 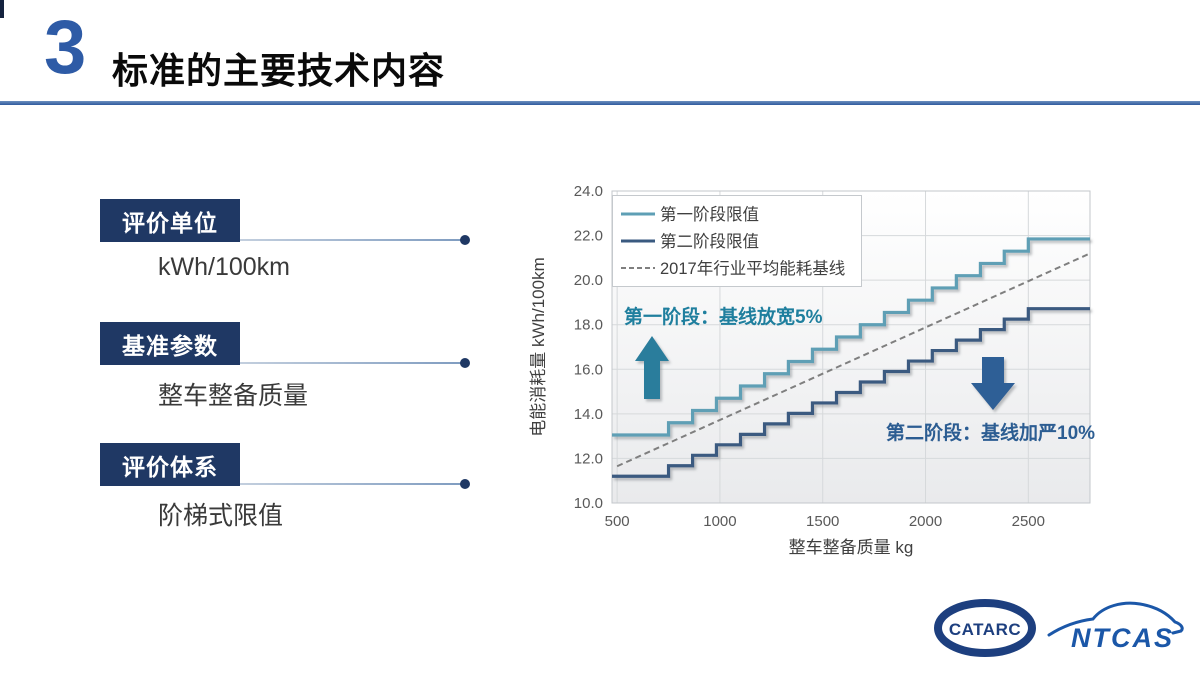 I want to click on ntcas-logo: NTCAS, so click(x=1115, y=627).